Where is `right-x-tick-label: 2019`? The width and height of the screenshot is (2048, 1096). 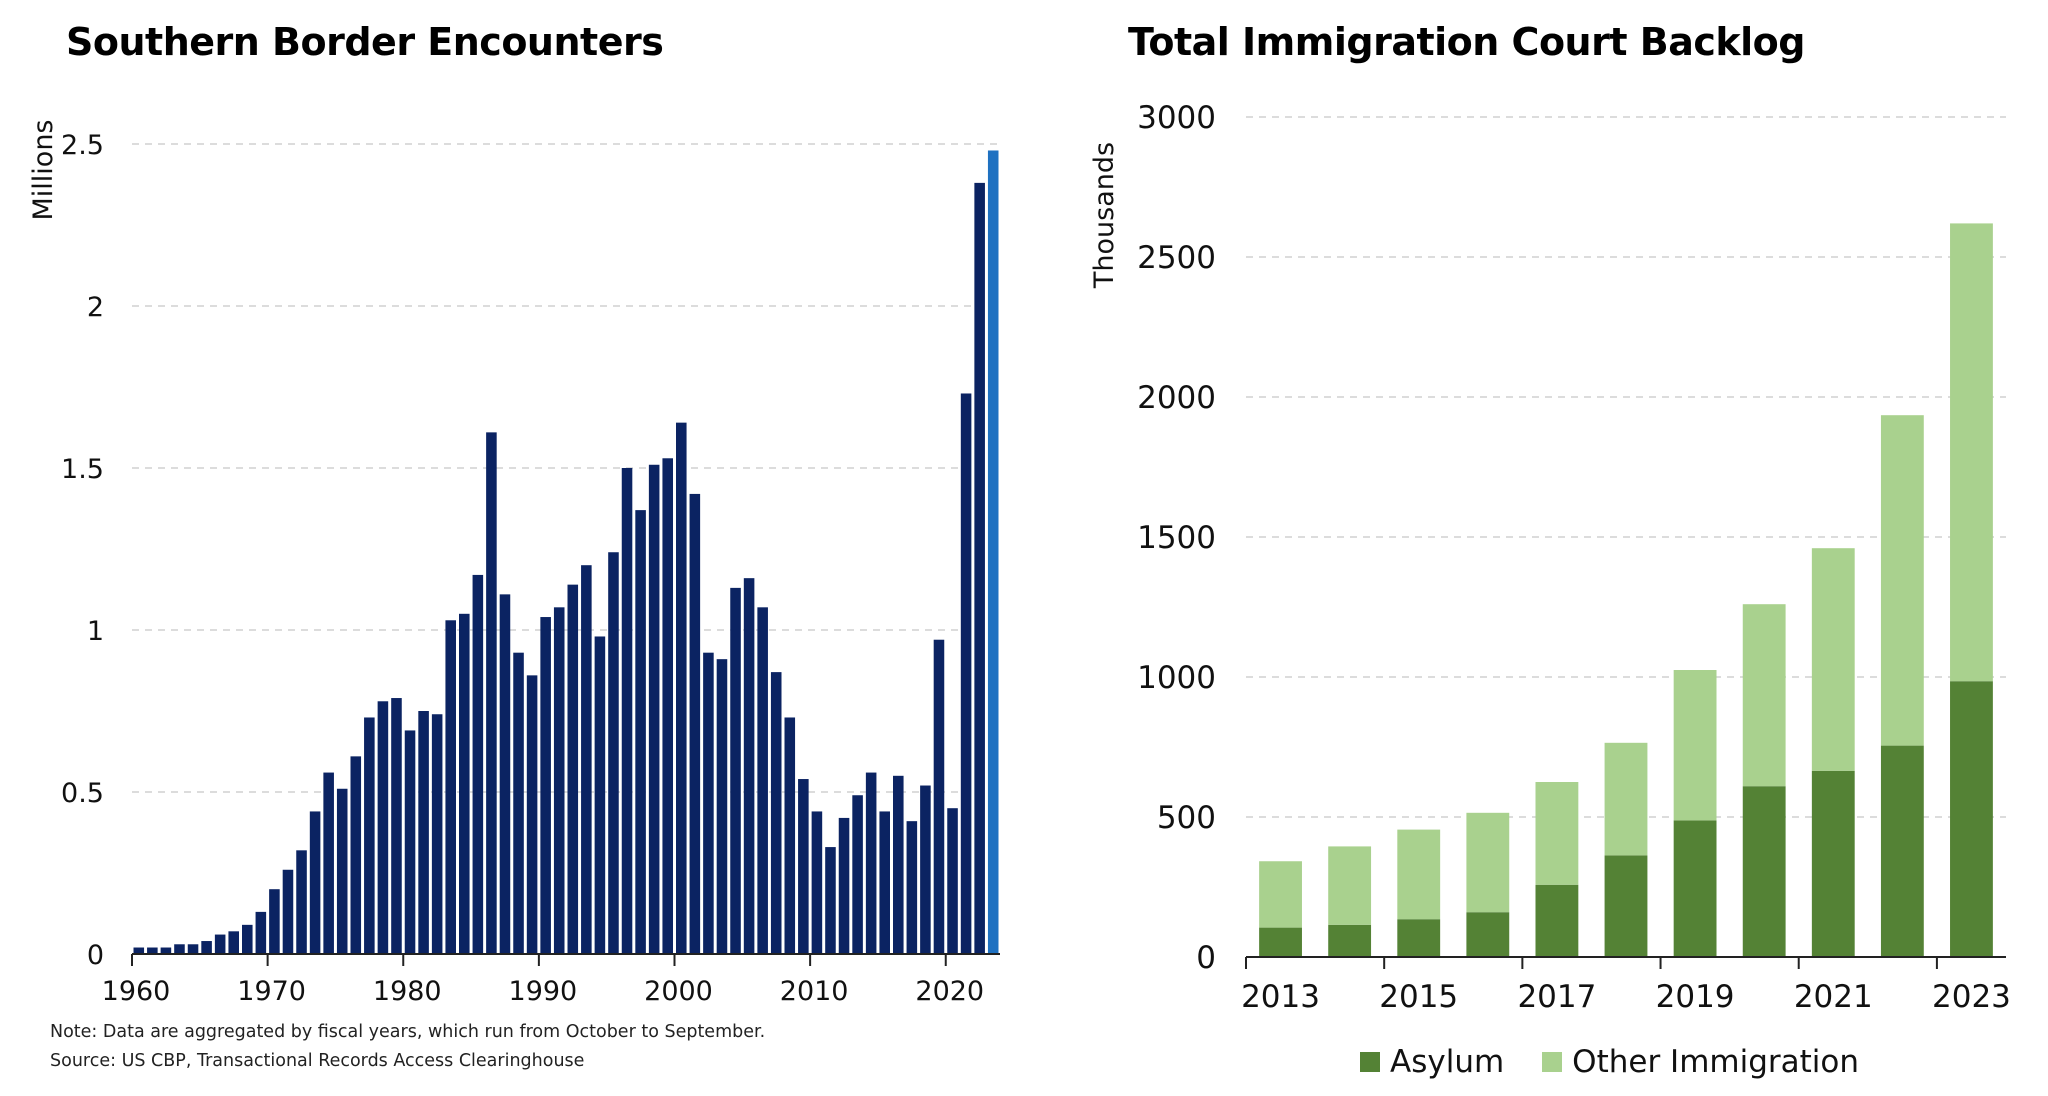
right-x-tick-label: 2019 is located at coordinates (1695, 997).